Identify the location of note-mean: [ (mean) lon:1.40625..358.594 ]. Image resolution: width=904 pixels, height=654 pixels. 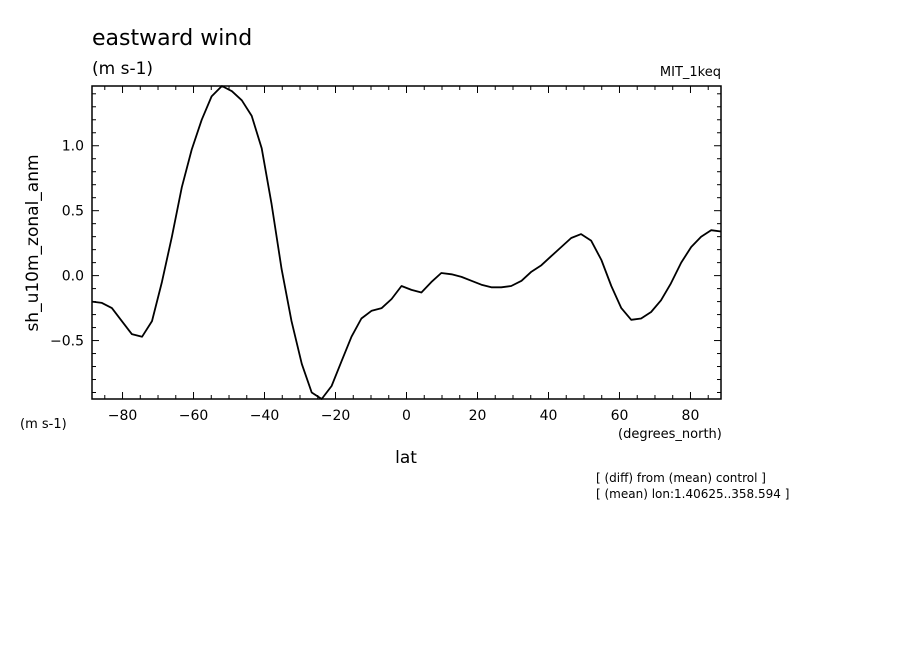
(692, 494).